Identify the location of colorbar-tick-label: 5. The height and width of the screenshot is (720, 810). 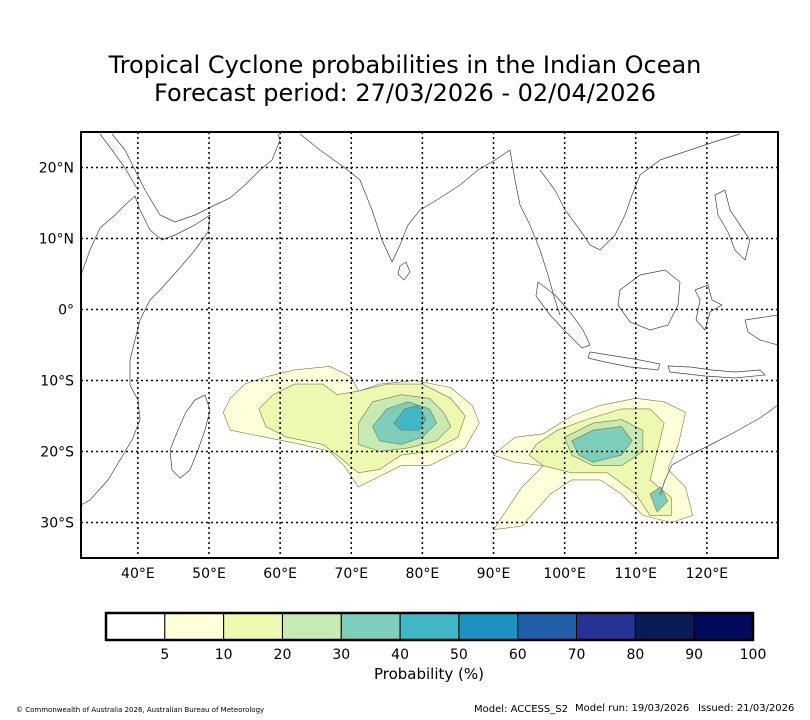
(164, 655).